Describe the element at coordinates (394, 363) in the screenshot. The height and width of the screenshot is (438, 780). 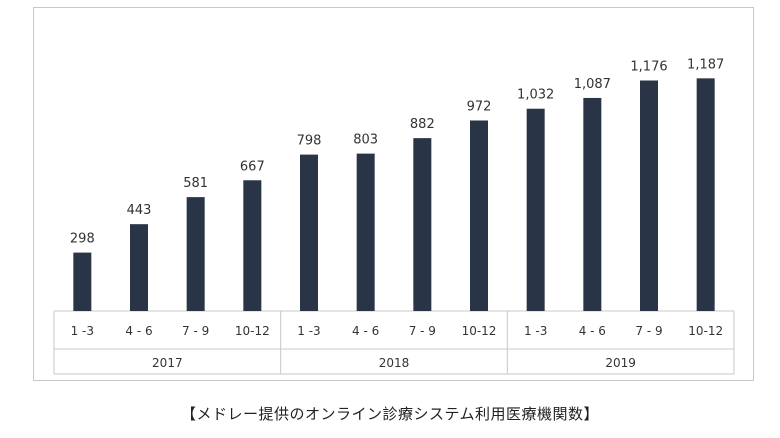
I see `year-group-label: 2018` at that location.